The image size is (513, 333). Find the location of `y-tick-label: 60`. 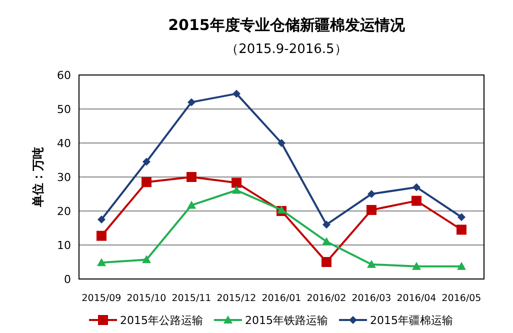

y-tick-label: 60 is located at coordinates (64, 75).